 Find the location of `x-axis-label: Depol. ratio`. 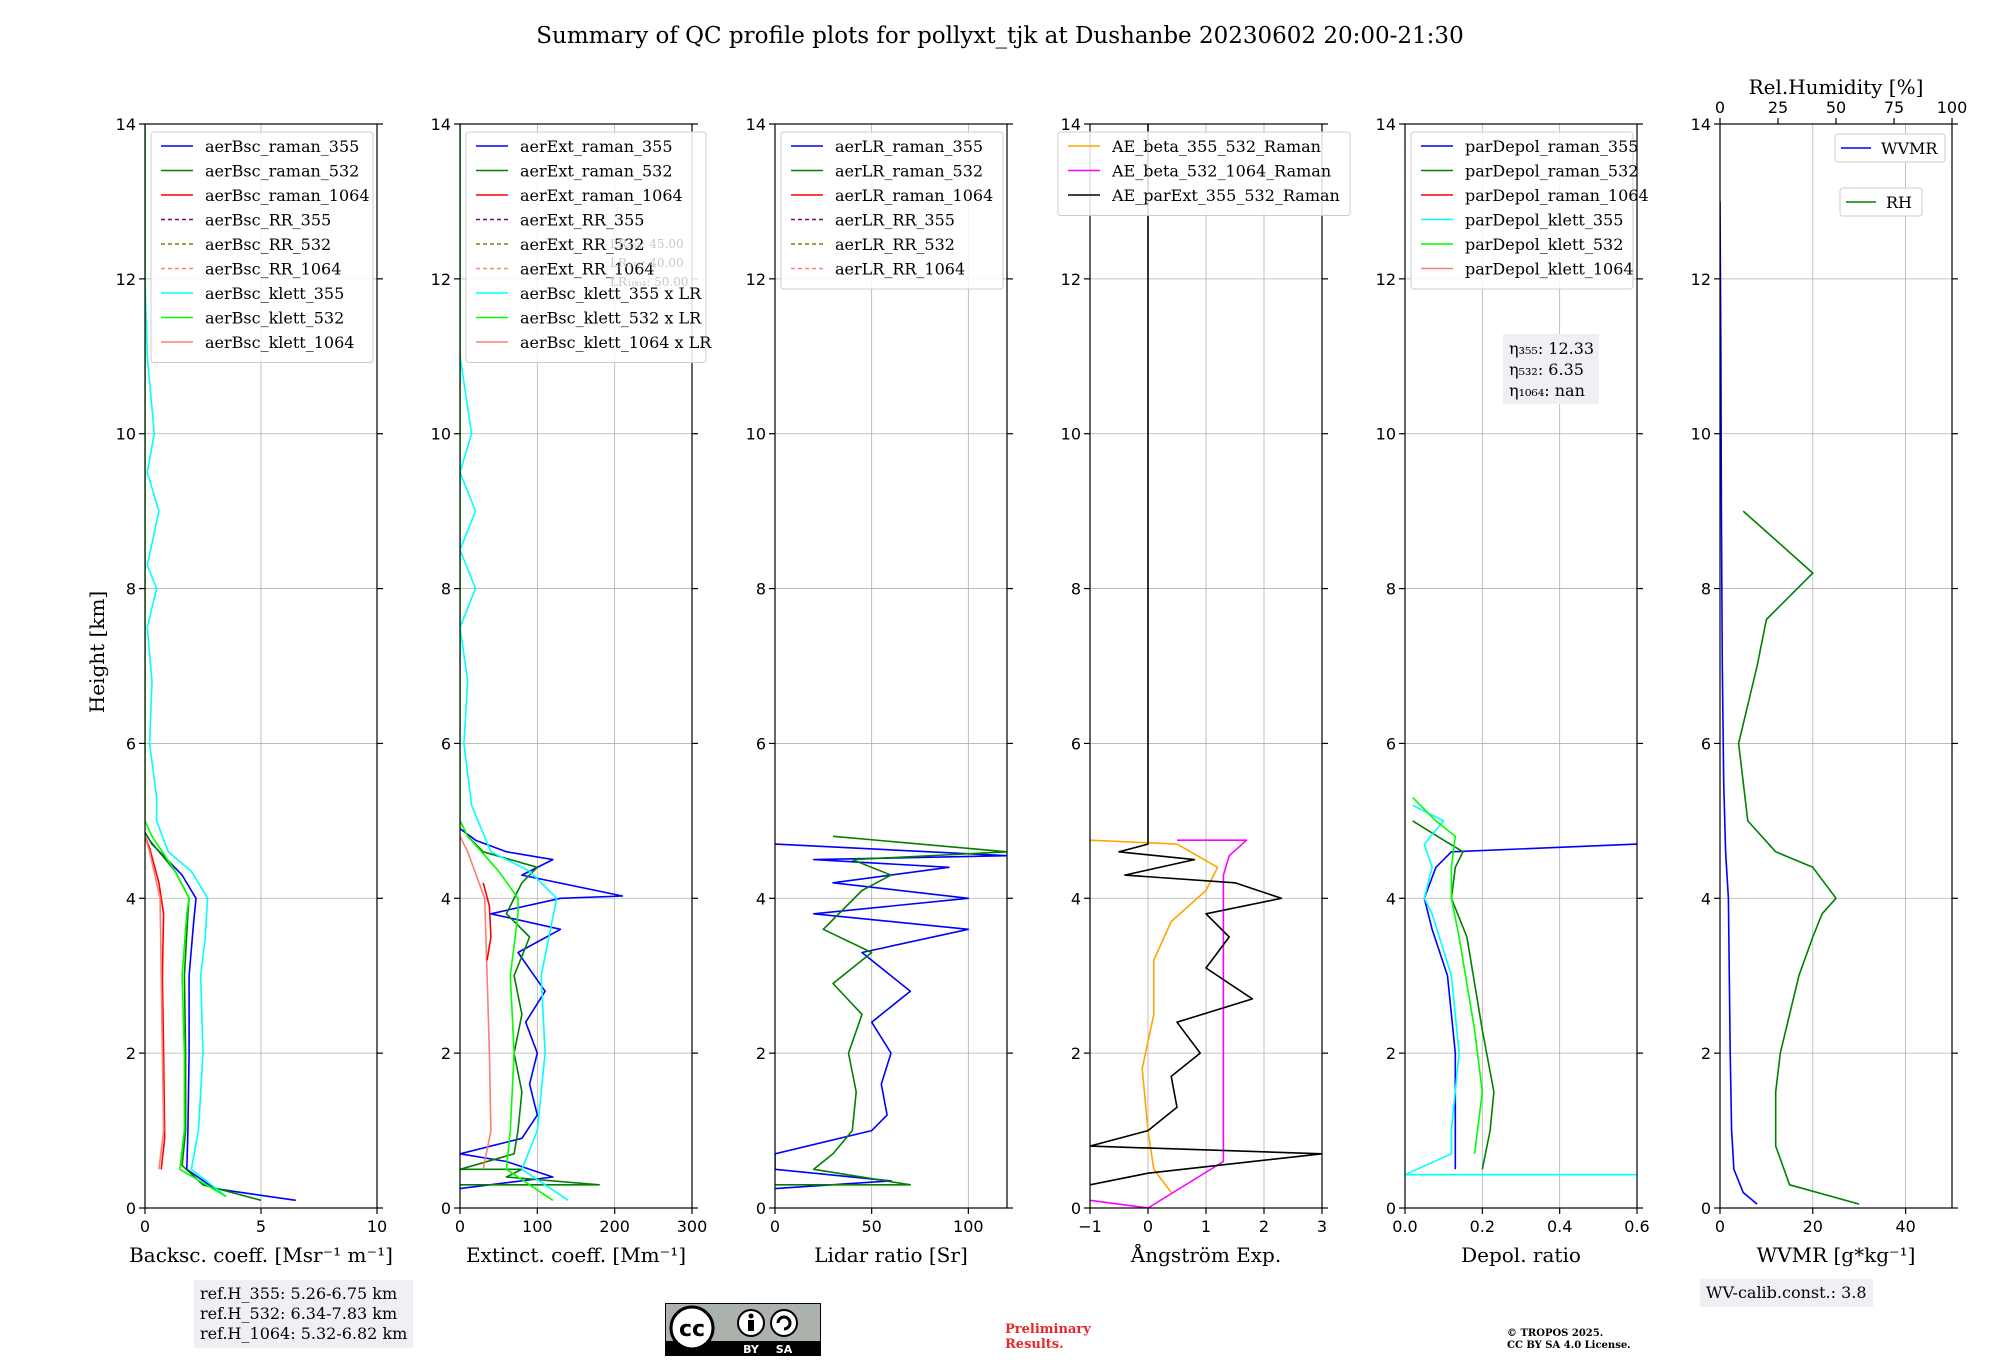

x-axis-label: Depol. ratio is located at coordinates (1521, 1255).